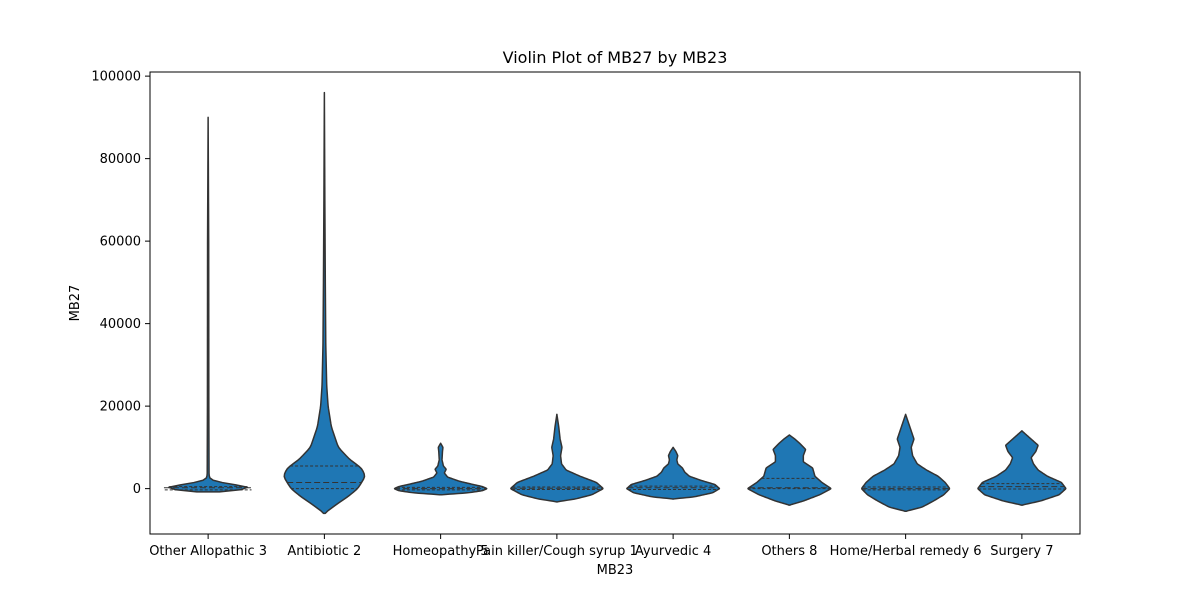 Image resolution: width=1200 pixels, height=600 pixels. Describe the element at coordinates (673, 551) in the screenshot. I see `x-tick-label-5: Ayurvedic 4` at that location.